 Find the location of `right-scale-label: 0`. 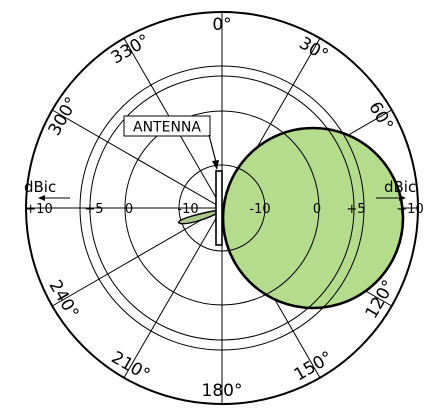

right-scale-label: 0 is located at coordinates (317, 209).